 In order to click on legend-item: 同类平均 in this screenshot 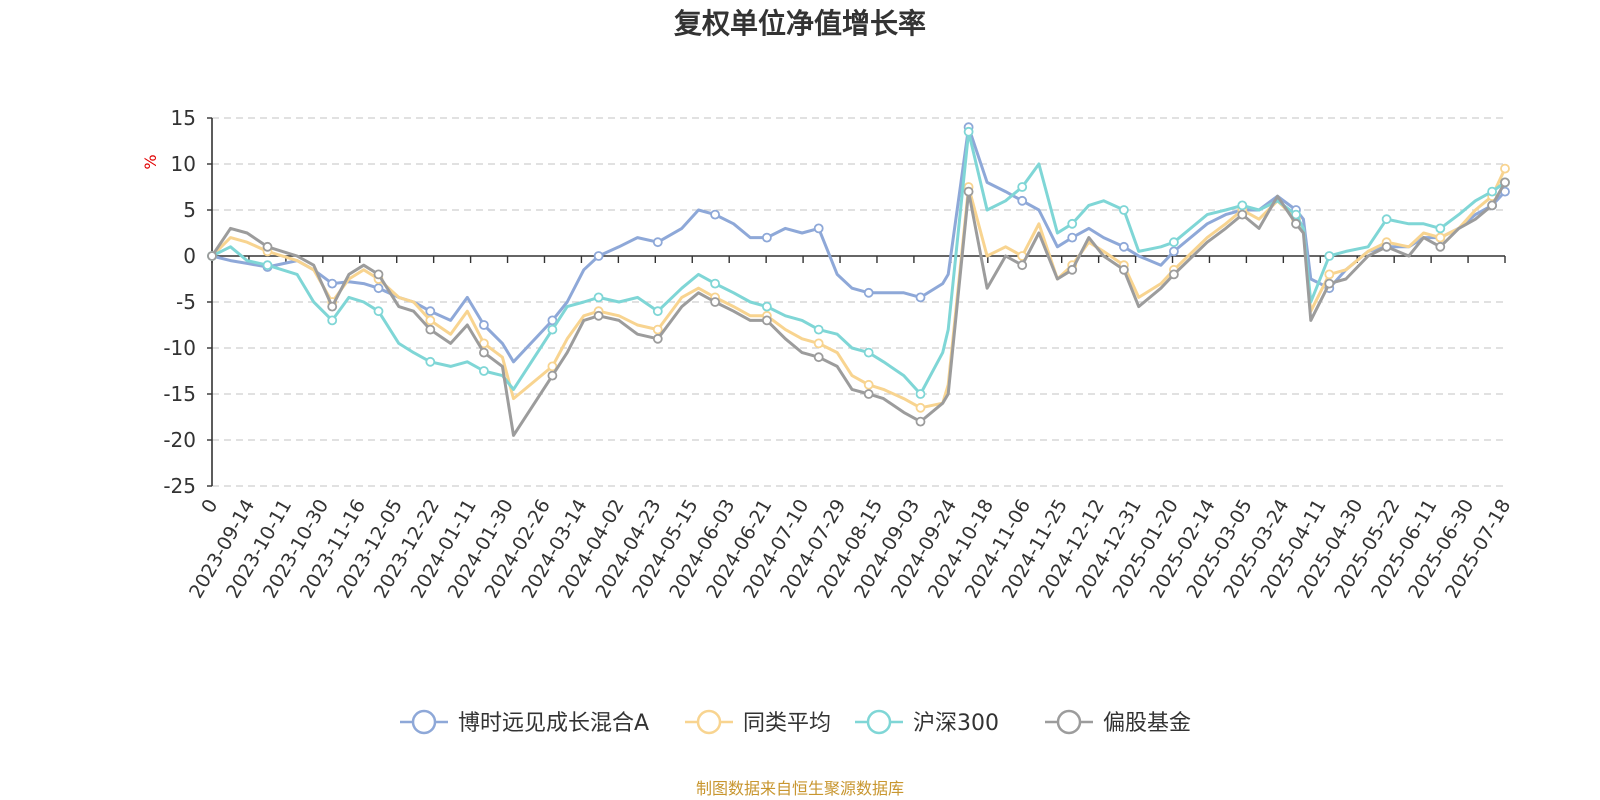, I will do `click(758, 722)`.